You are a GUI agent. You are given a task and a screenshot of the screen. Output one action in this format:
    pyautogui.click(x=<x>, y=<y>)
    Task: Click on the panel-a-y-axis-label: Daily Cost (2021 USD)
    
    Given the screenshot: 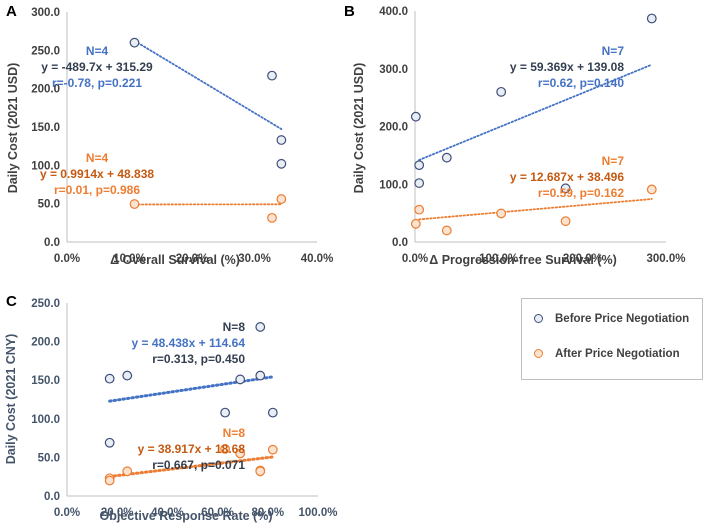 What is the action you would take?
    pyautogui.click(x=13, y=128)
    